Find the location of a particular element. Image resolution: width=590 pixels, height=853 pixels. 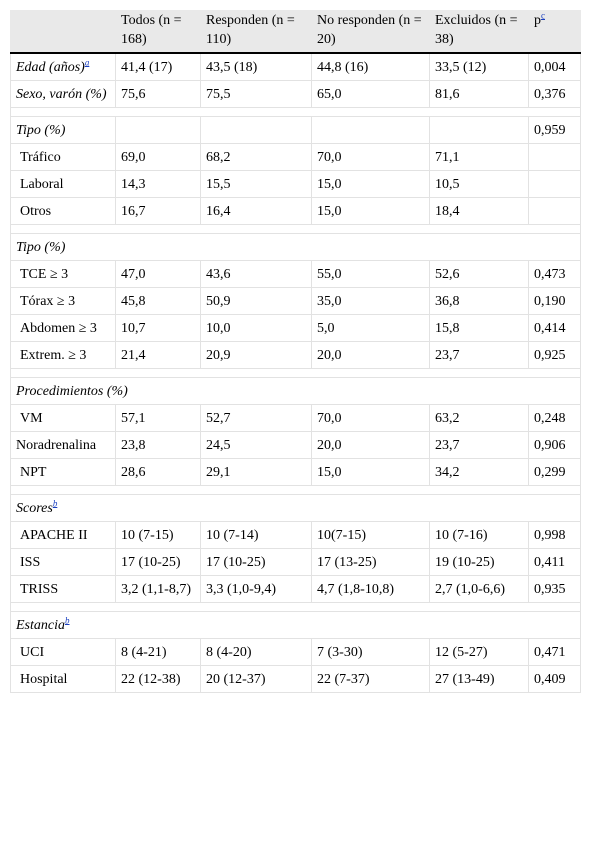

excluidos-cell: 34,2 is located at coordinates (479, 472).